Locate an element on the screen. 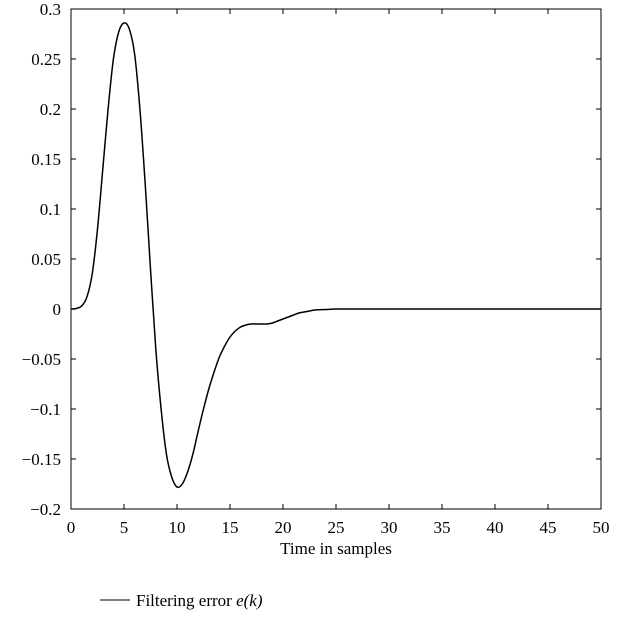  y-tick-label: 0.15 is located at coordinates (46, 159).